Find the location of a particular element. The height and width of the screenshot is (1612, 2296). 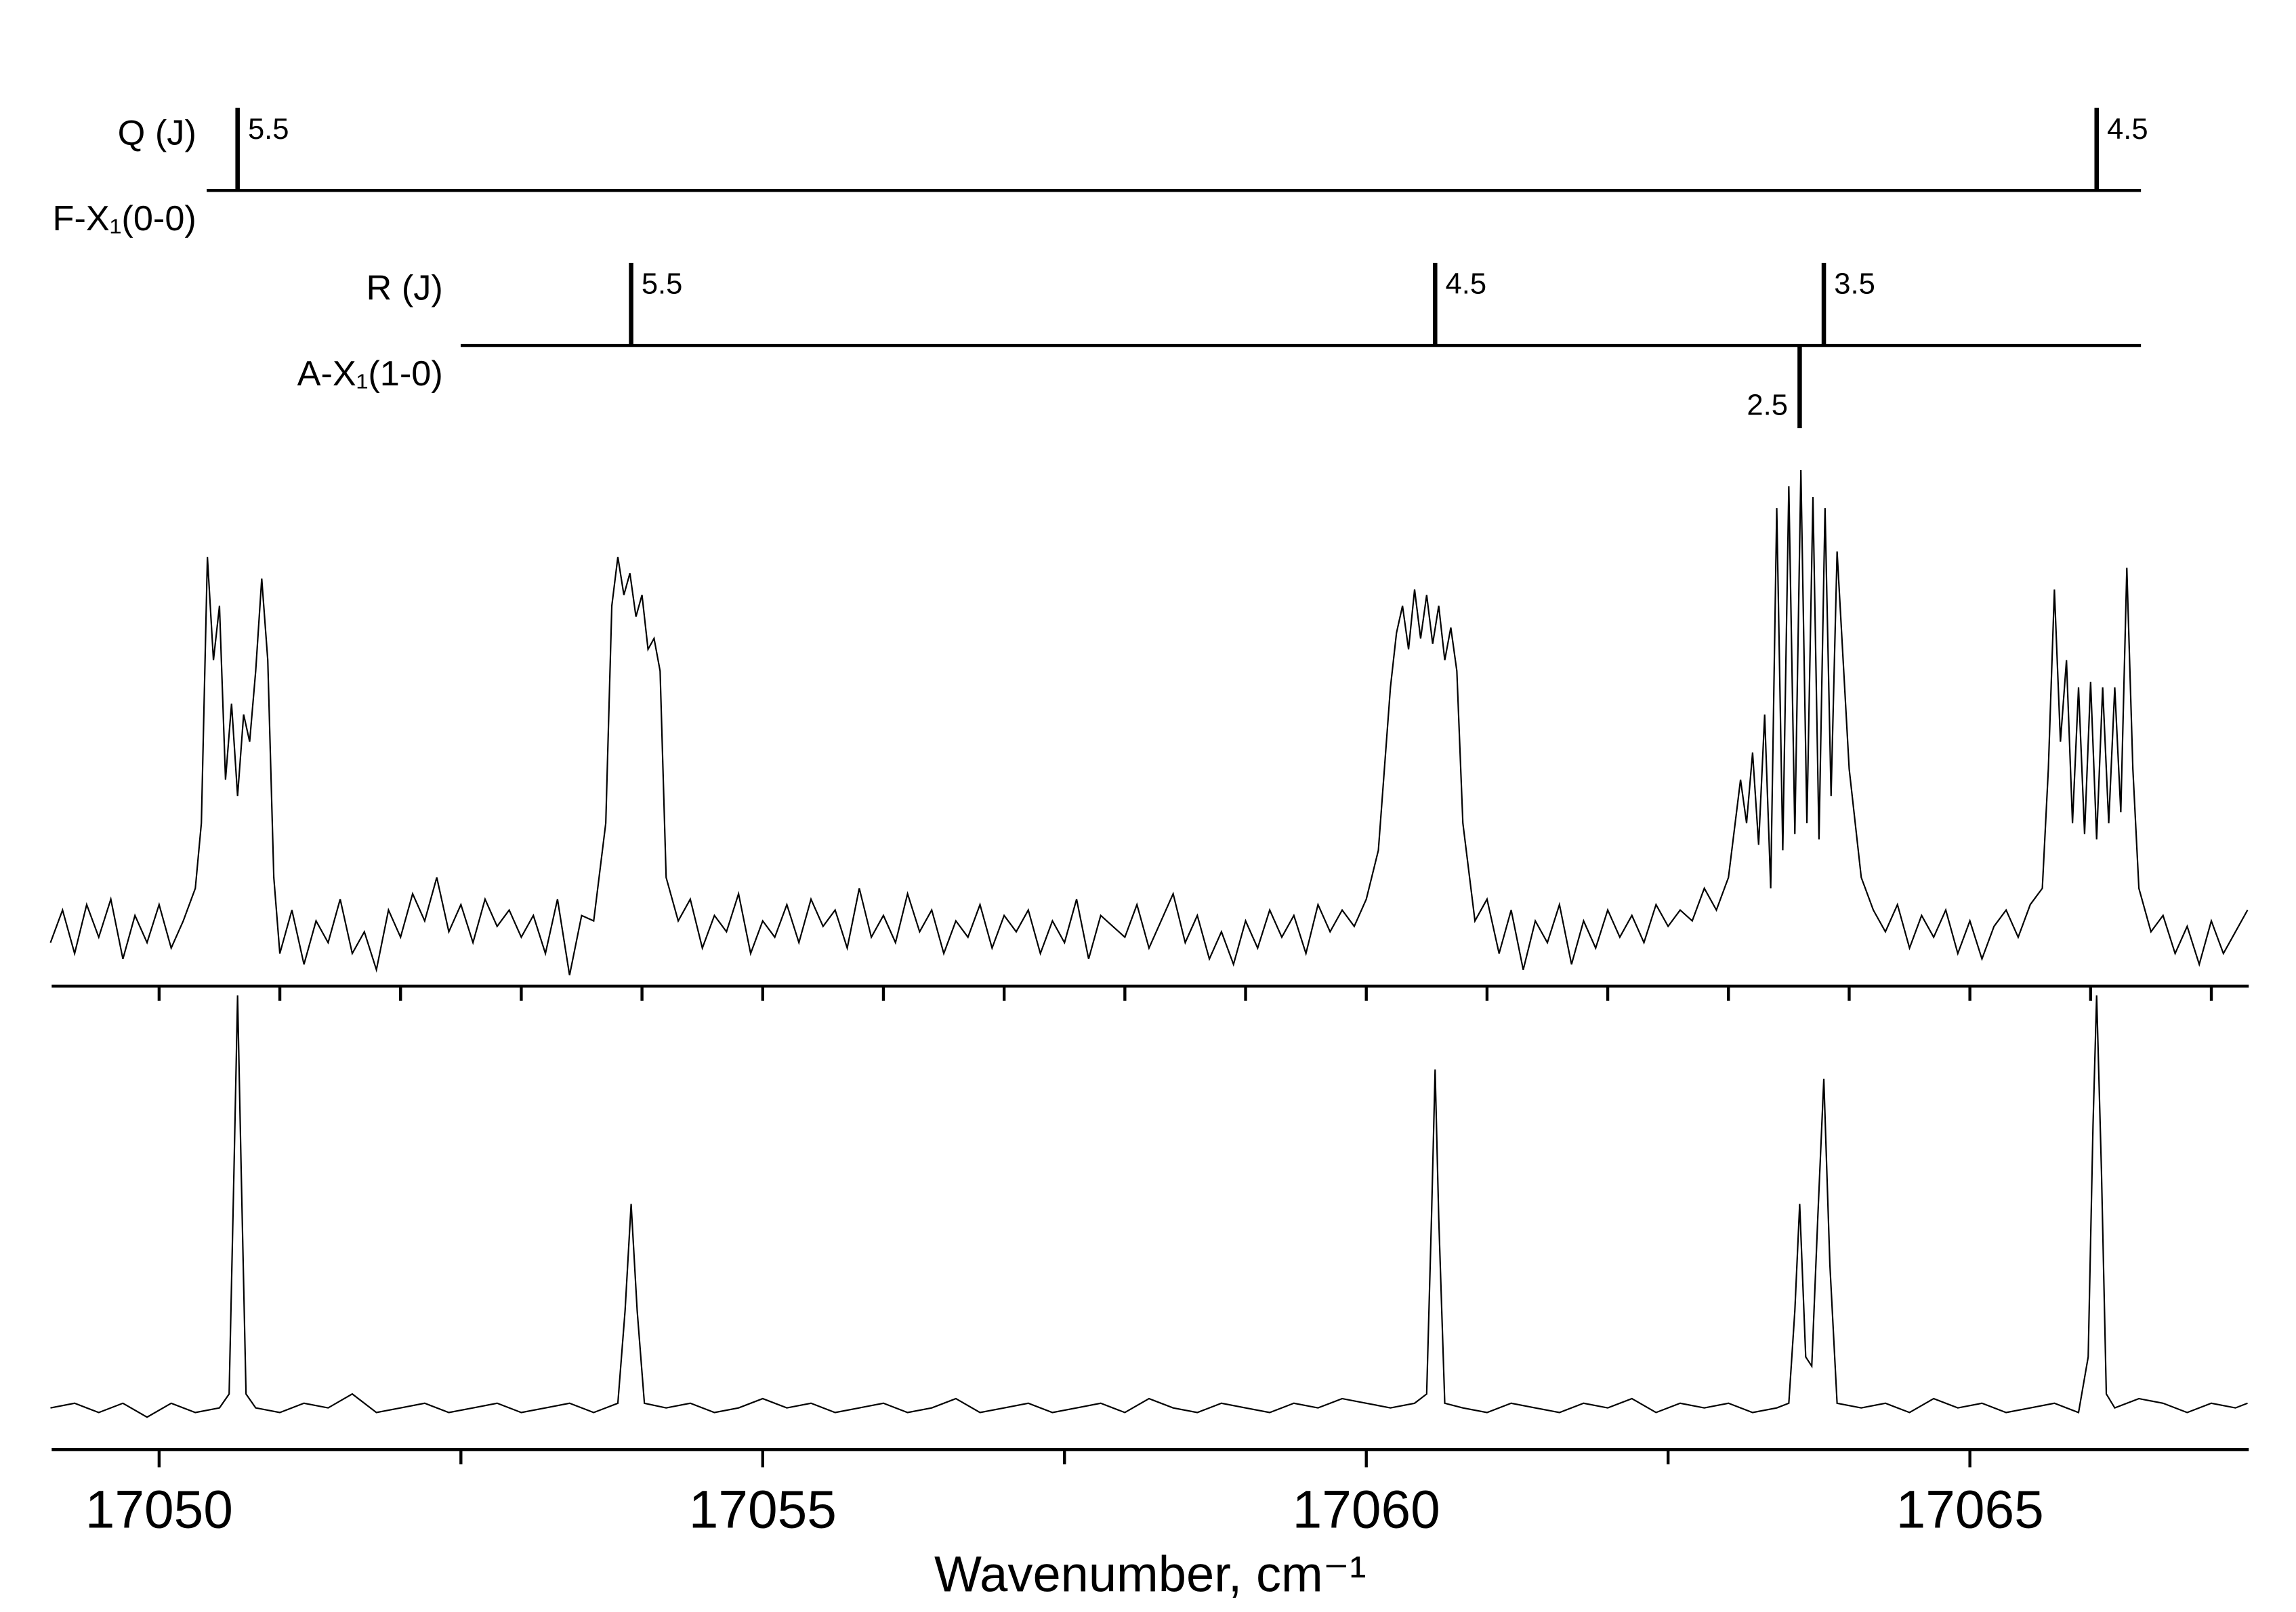

assignment-label: 2.5 is located at coordinates (1767, 405).